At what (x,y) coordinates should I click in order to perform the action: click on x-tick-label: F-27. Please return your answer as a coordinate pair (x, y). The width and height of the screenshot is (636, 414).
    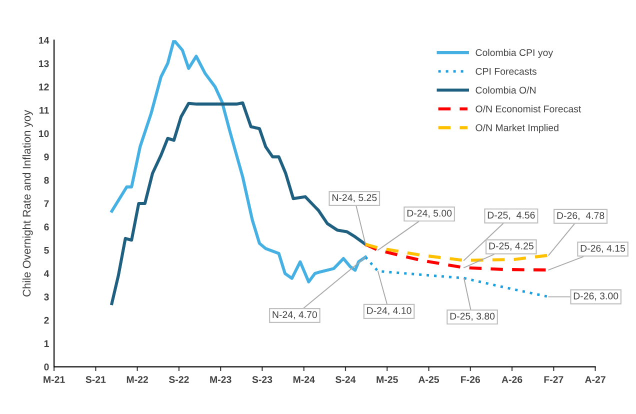
    Looking at the image, I should click on (554, 379).